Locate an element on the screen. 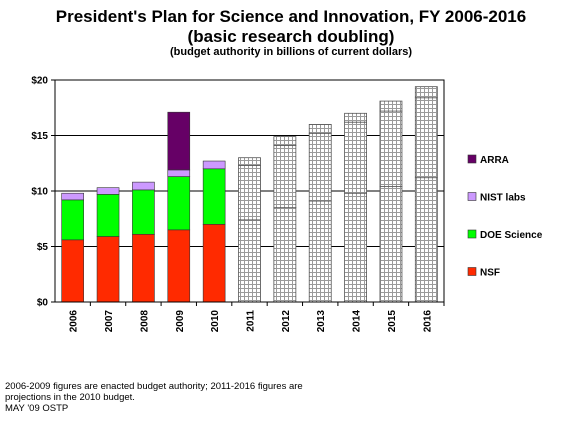 This screenshot has width=582, height=427. chart-subtitle: (basic research doubling) is located at coordinates (291, 36).